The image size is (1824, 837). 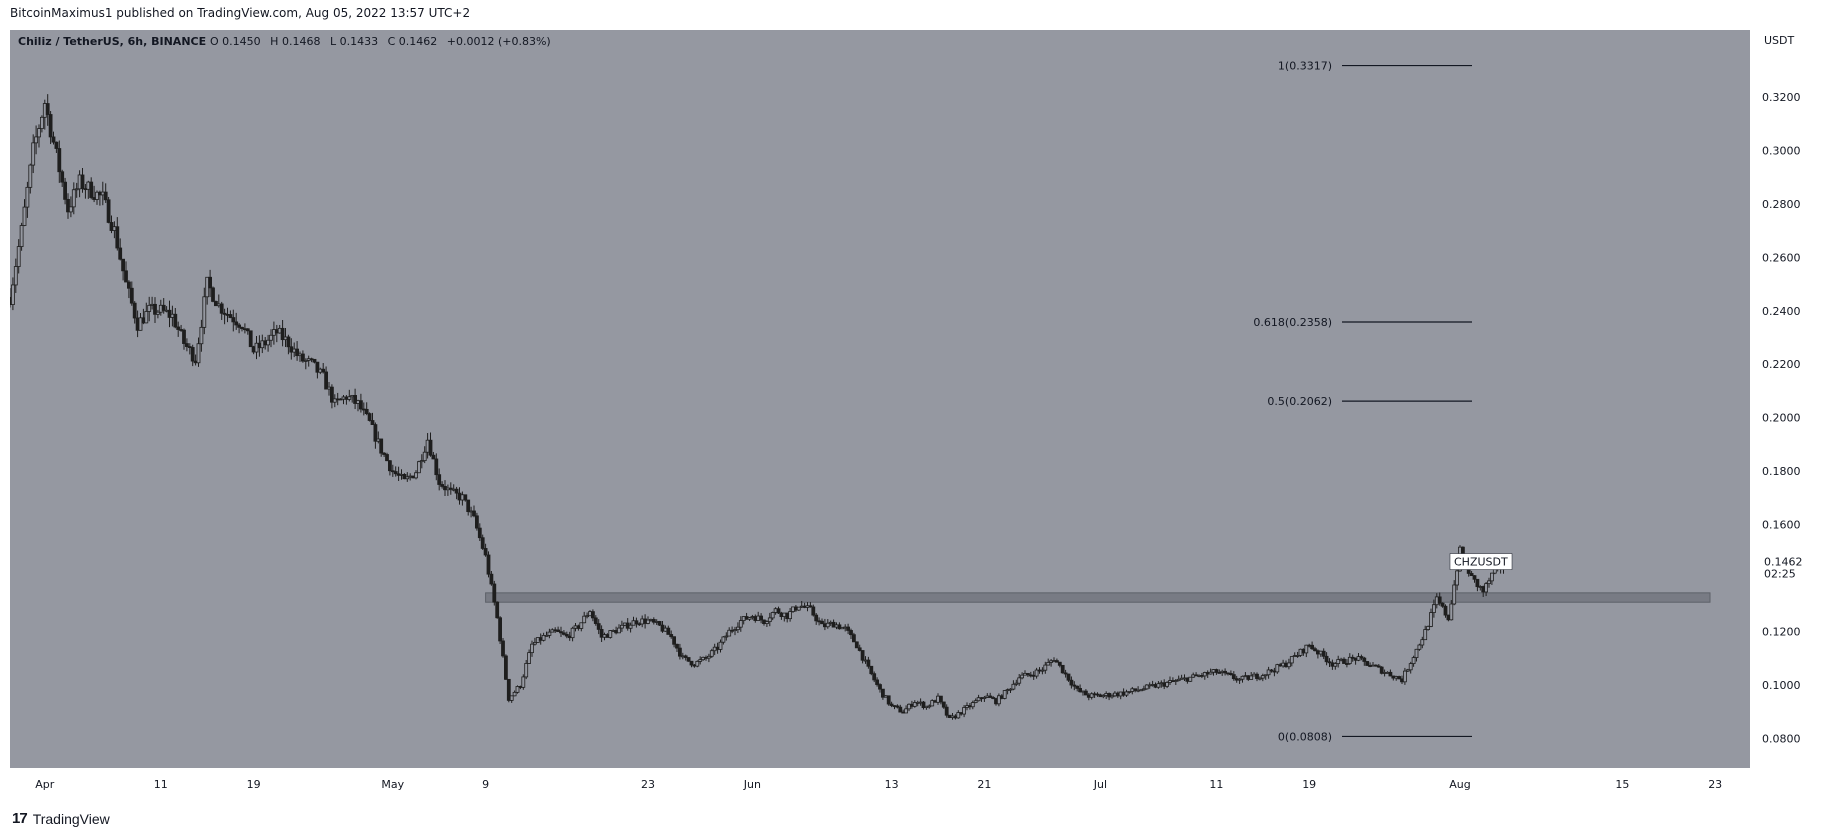 What do you see at coordinates (274, 41) in the screenshot?
I see `high-label: H` at bounding box center [274, 41].